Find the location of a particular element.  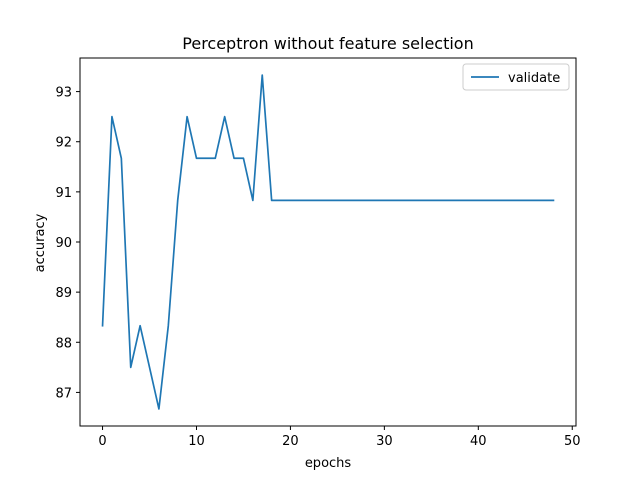

y-axis-ticks: 87 88 89 90 91 92 93 is located at coordinates (67, 243).